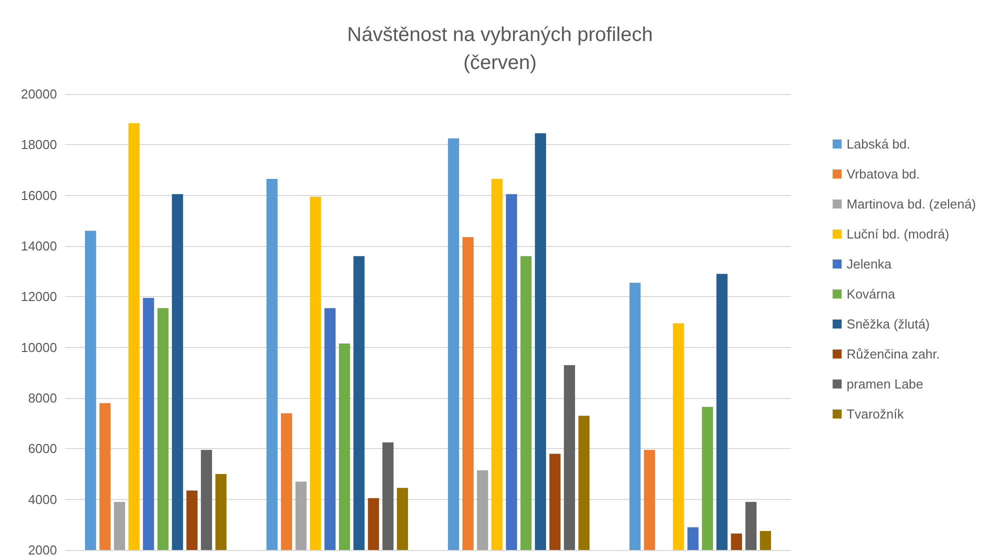 The height and width of the screenshot is (558, 991). Describe the element at coordinates (42, 499) in the screenshot. I see `y-tick-label: 4000` at that location.